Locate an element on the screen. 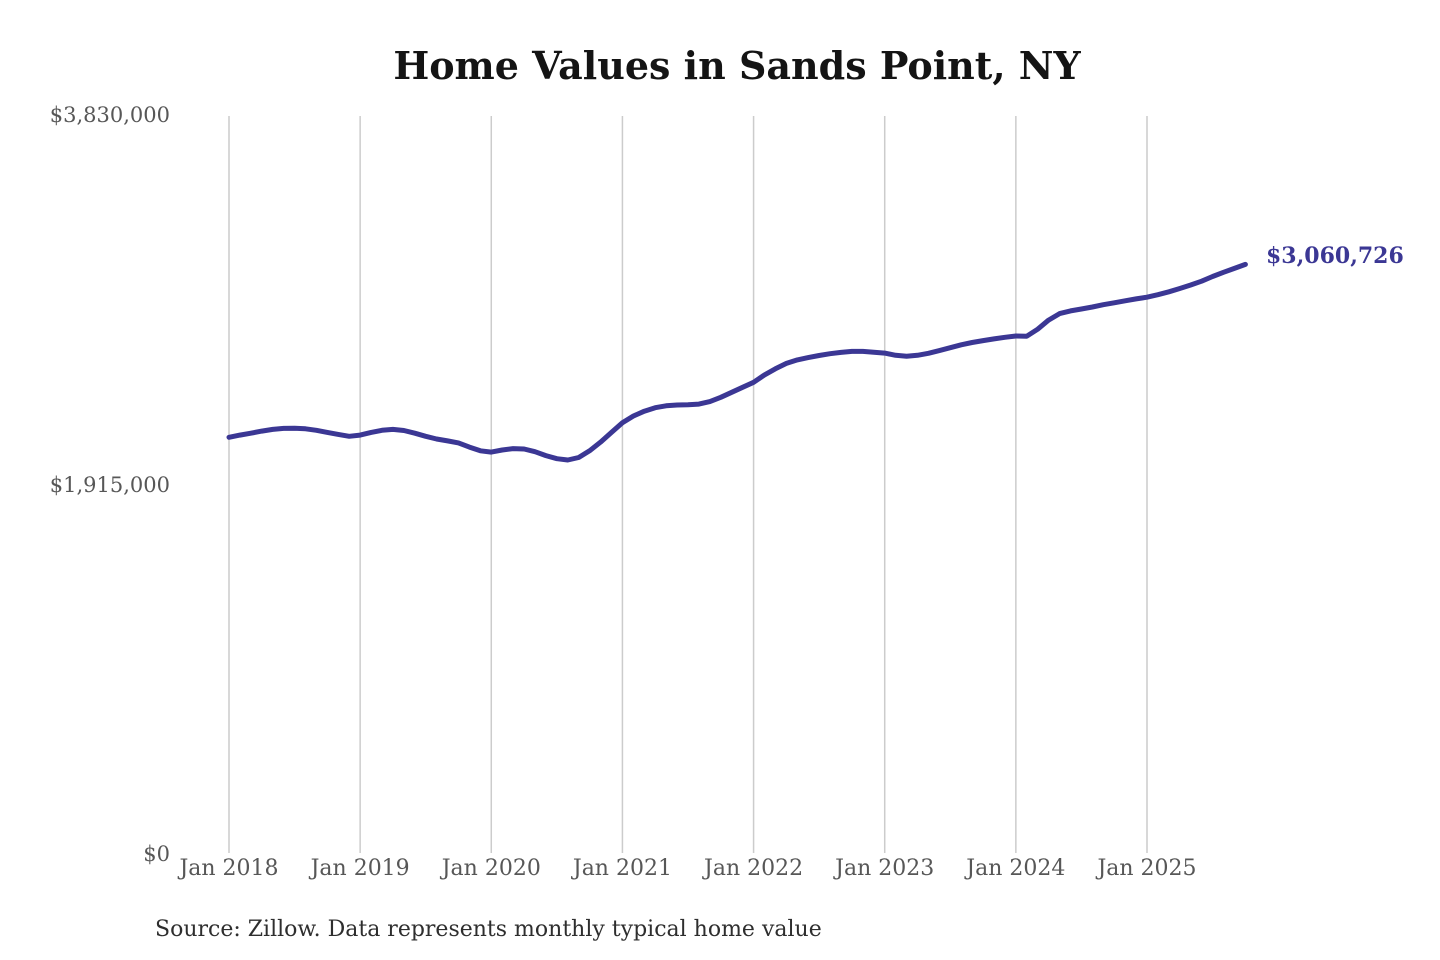 The image size is (1440, 960). chart-title: Home Values in Sands Point, NY is located at coordinates (737, 65).